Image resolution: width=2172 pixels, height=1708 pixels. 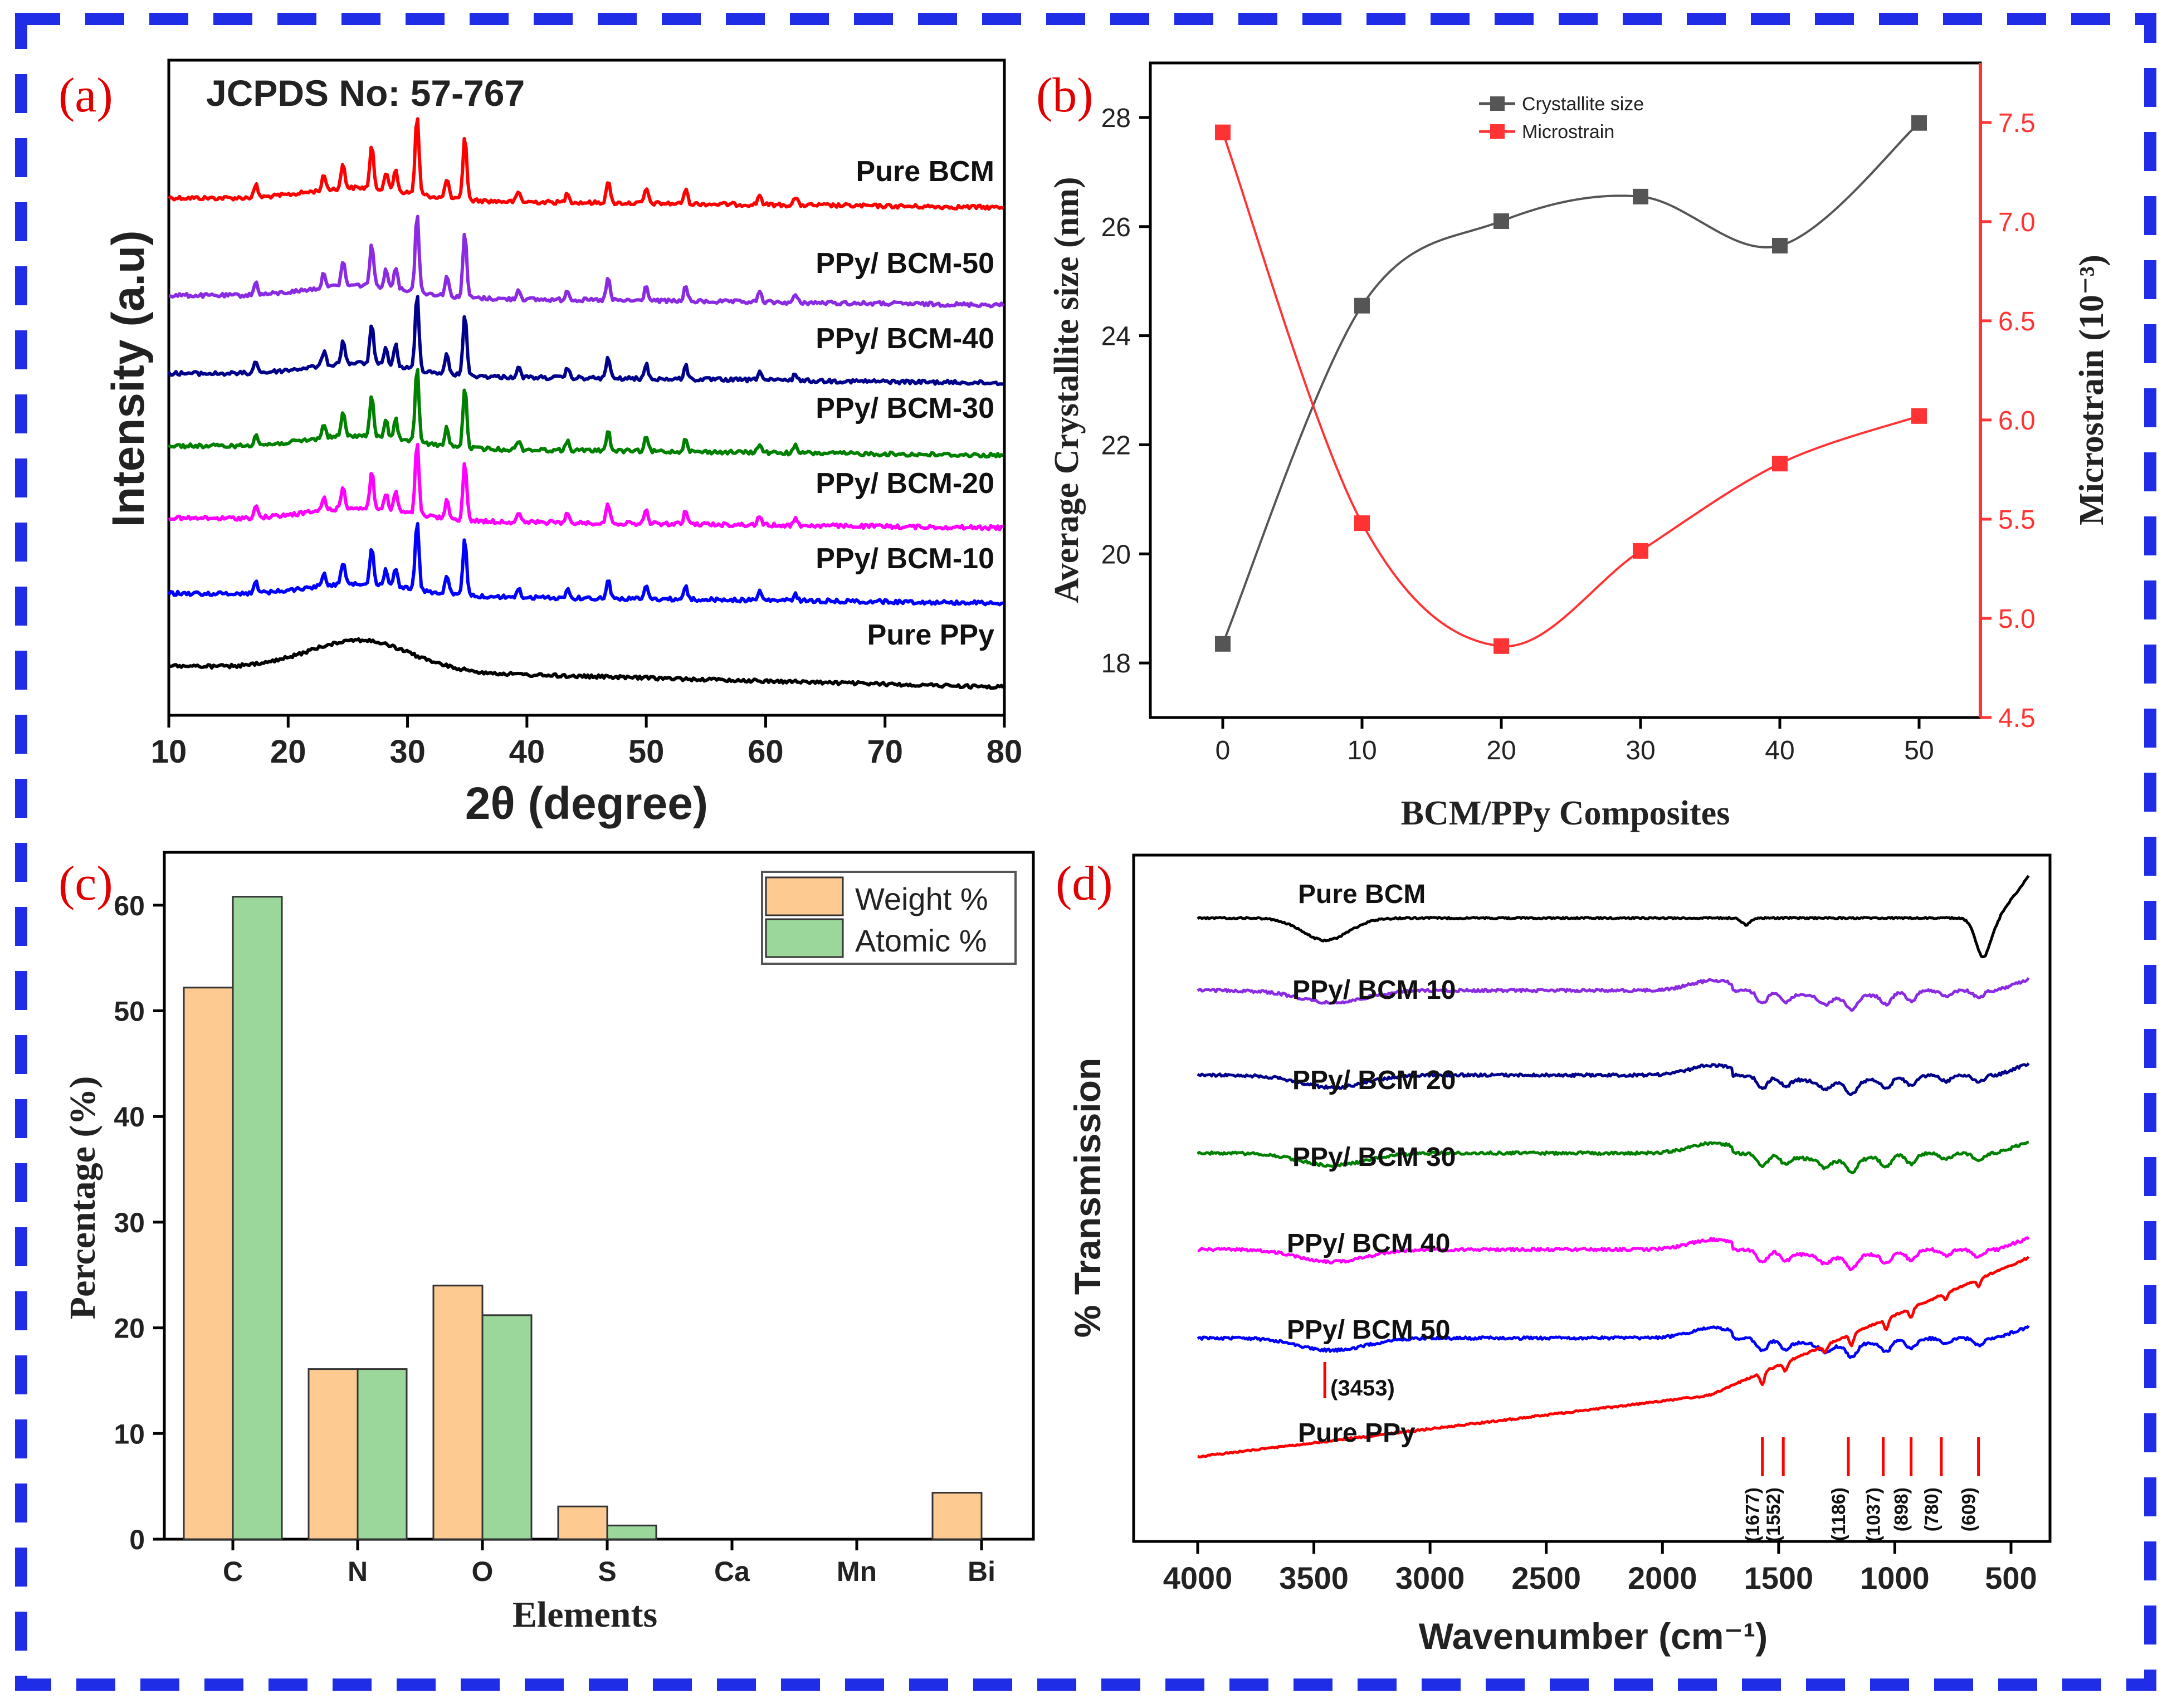 What do you see at coordinates (1357, 1433) in the screenshot?
I see `panel-d-series-label-6: Pure PPy` at bounding box center [1357, 1433].